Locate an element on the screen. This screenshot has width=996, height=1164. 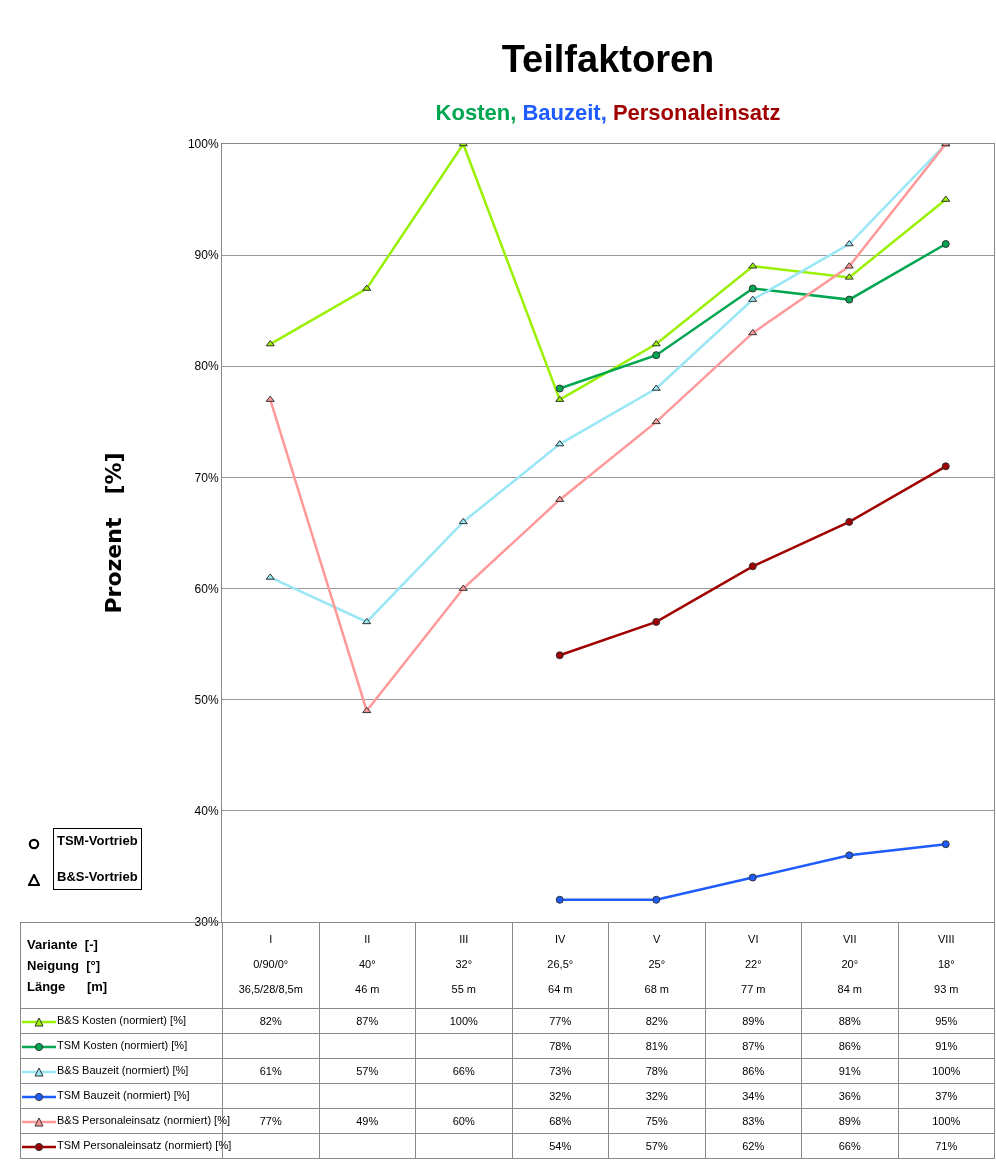
data-label: 83% is located at coordinates (753, 1121).